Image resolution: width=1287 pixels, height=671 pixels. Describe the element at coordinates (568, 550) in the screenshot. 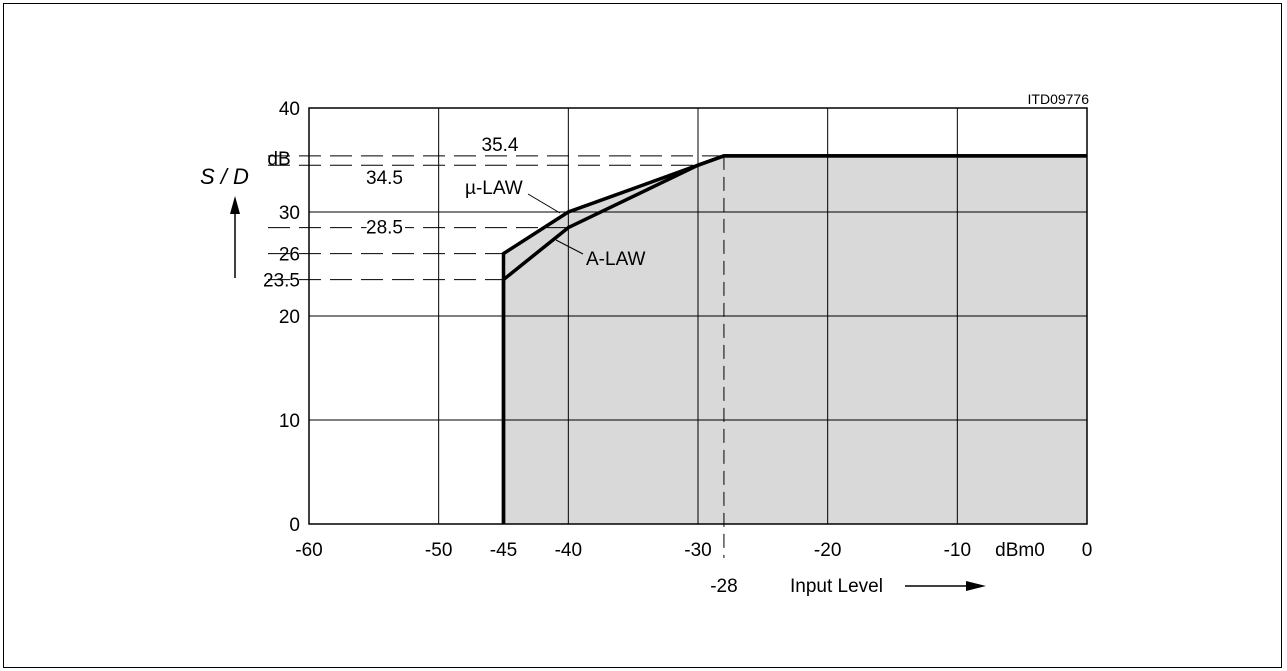

I see `x-tick-label: -40` at that location.